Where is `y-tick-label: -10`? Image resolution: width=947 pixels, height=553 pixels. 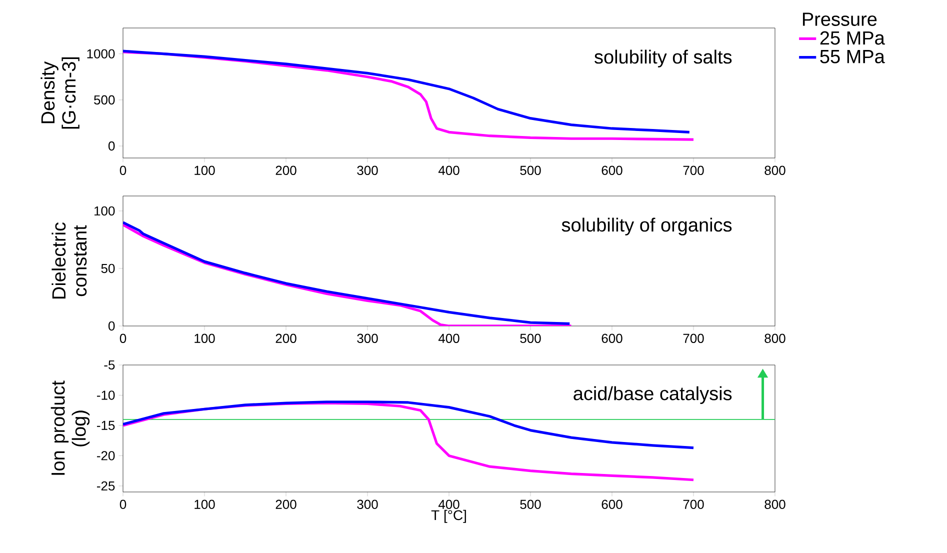 y-tick-label: -10 is located at coordinates (106, 395).